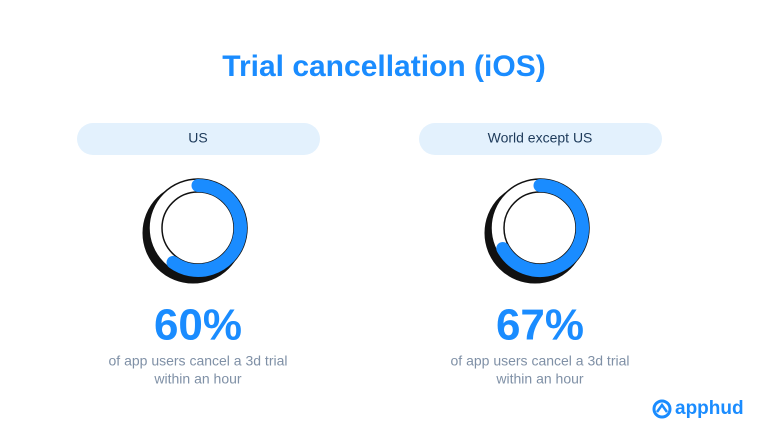 This screenshot has height=432, width=768. Describe the element at coordinates (709, 408) in the screenshot. I see `brand-name: apphud` at that location.